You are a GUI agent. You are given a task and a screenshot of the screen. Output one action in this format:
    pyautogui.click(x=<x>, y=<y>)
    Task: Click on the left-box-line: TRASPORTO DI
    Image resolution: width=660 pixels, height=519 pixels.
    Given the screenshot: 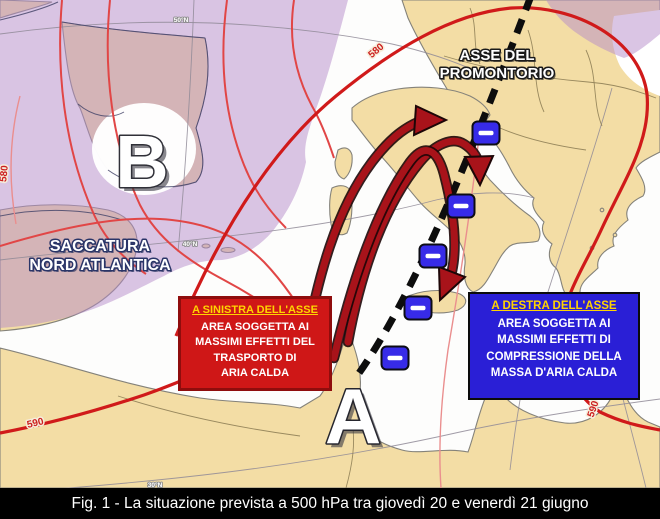 What is the action you would take?
    pyautogui.click(x=255, y=357)
    